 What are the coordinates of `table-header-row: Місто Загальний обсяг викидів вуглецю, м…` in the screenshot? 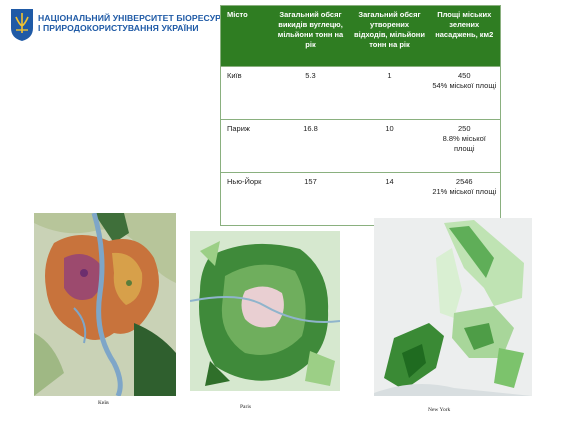 It's located at (360, 36).